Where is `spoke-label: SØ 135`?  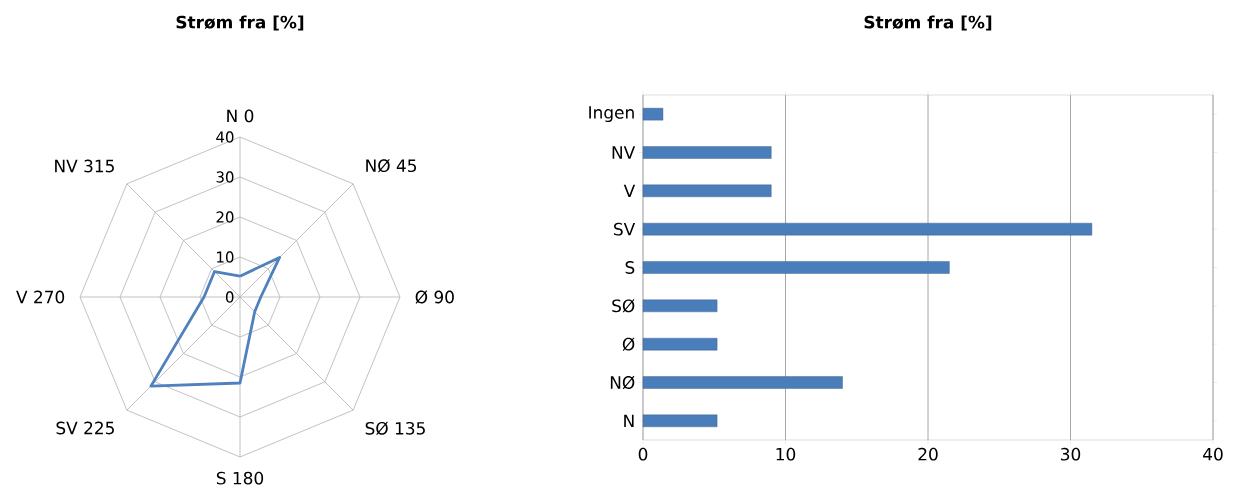 spoke-label: SØ 135 is located at coordinates (395, 428).